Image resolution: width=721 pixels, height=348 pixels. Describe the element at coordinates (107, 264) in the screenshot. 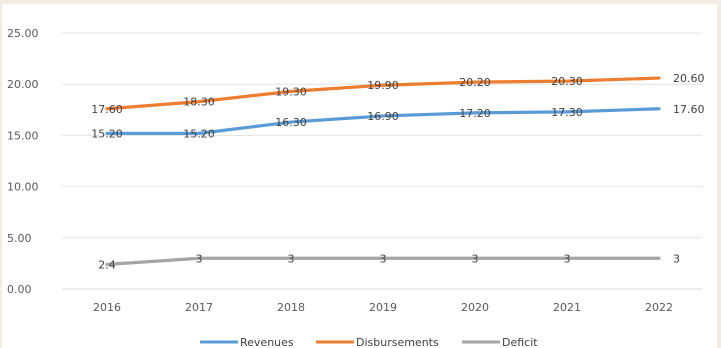

I see `data-label: 2.4` at that location.